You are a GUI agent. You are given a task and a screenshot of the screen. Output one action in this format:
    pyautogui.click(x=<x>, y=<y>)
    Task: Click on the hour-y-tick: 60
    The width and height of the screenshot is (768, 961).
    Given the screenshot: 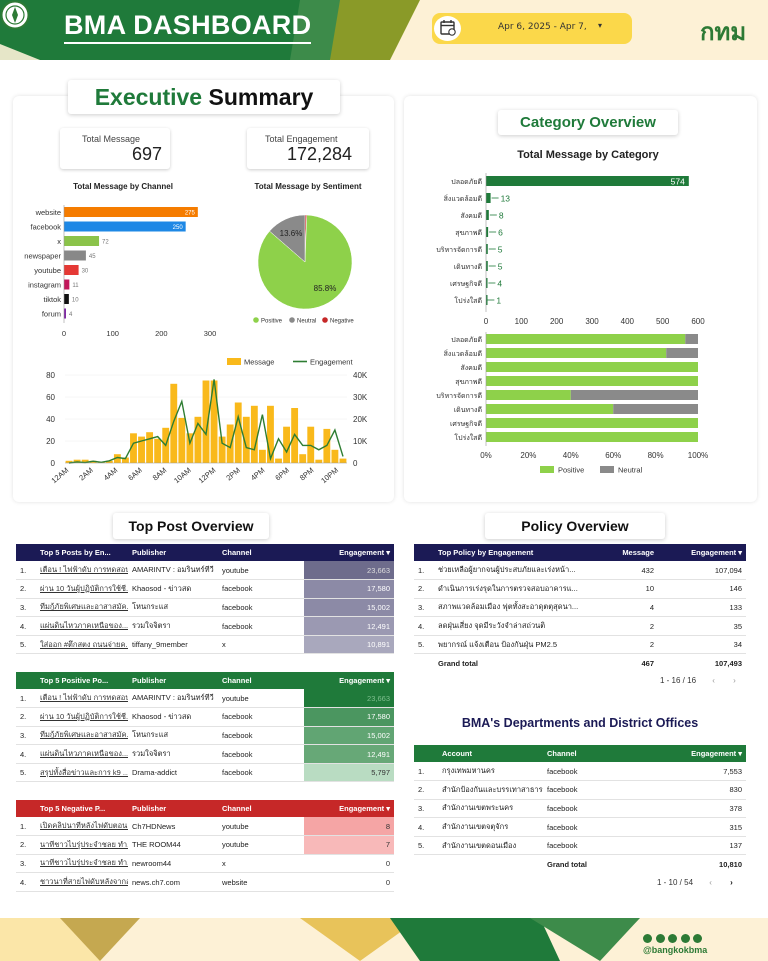 What is the action you would take?
    pyautogui.click(x=50, y=397)
    